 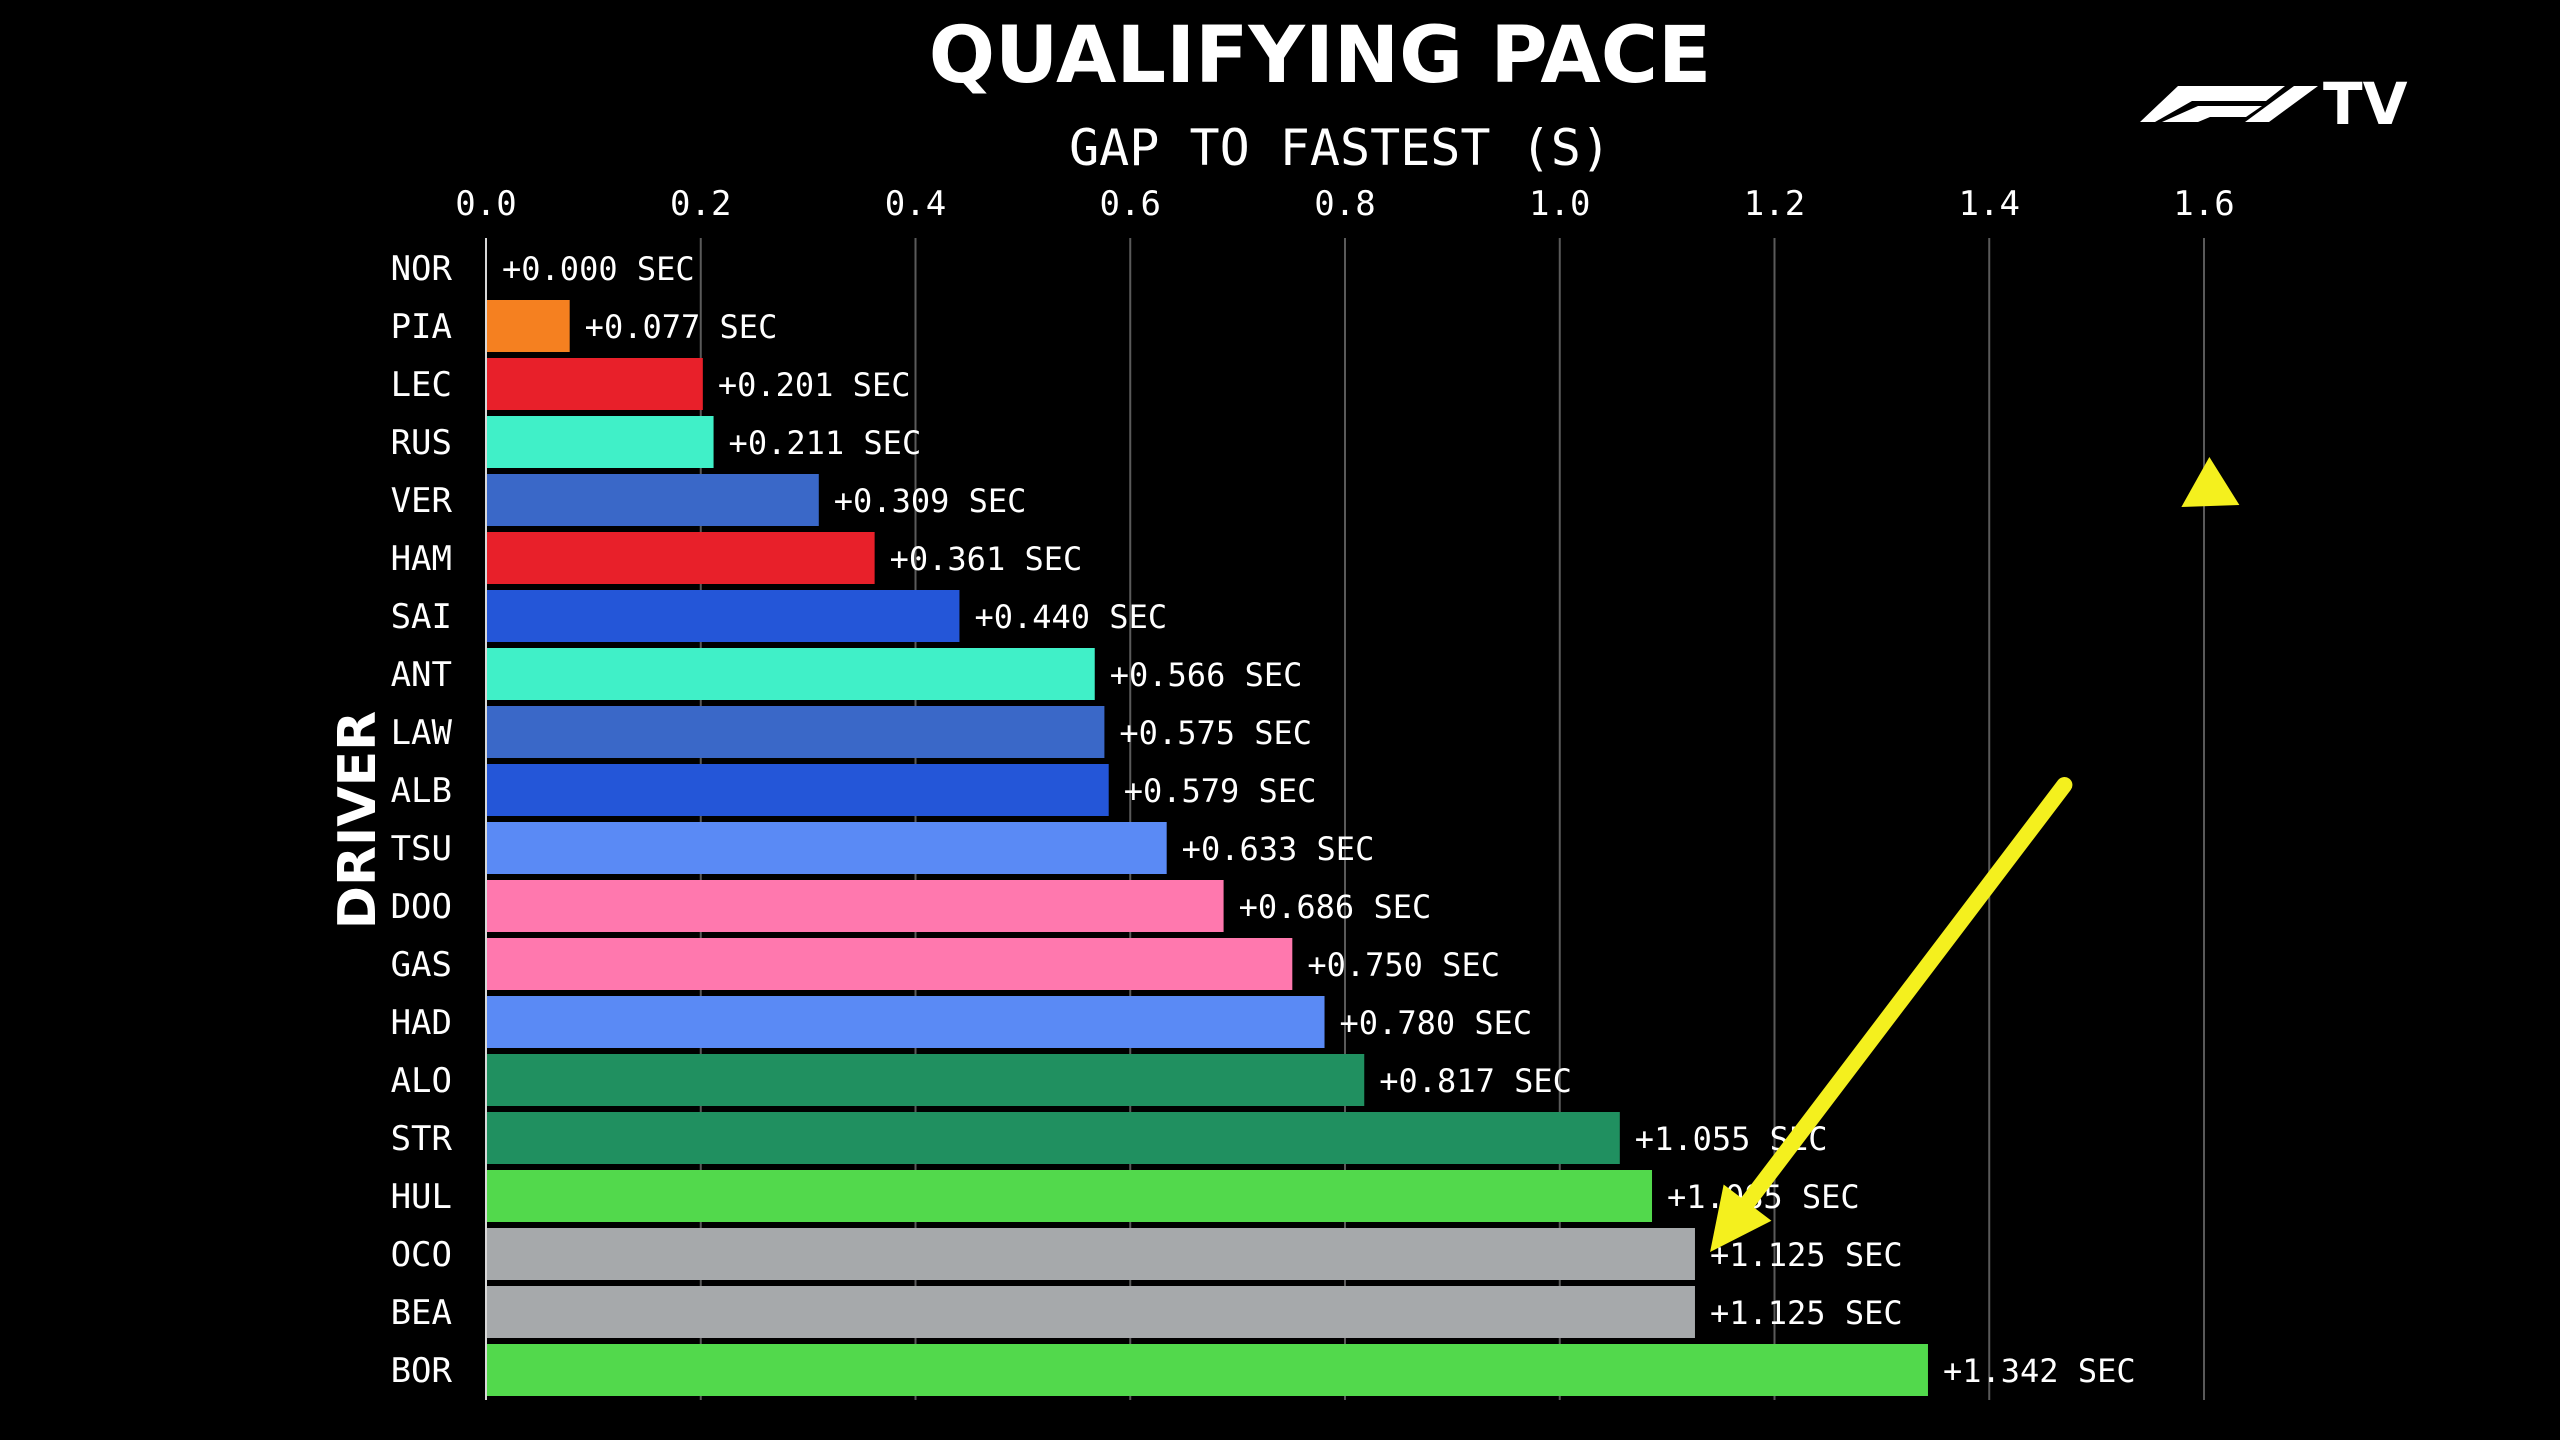 What do you see at coordinates (1215, 733) in the screenshot?
I see `value-label: +0.575 SEC` at bounding box center [1215, 733].